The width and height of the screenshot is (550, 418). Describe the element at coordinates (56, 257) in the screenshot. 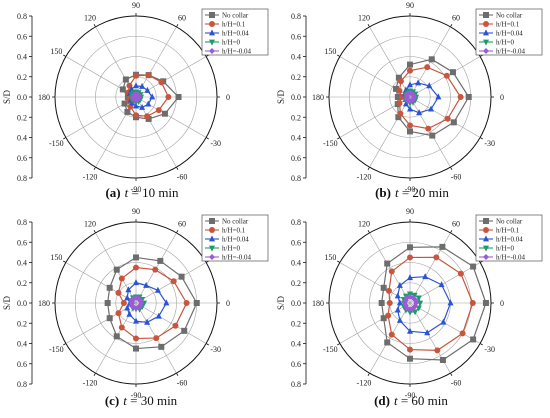

I see `angle-tick-label: 150` at that location.